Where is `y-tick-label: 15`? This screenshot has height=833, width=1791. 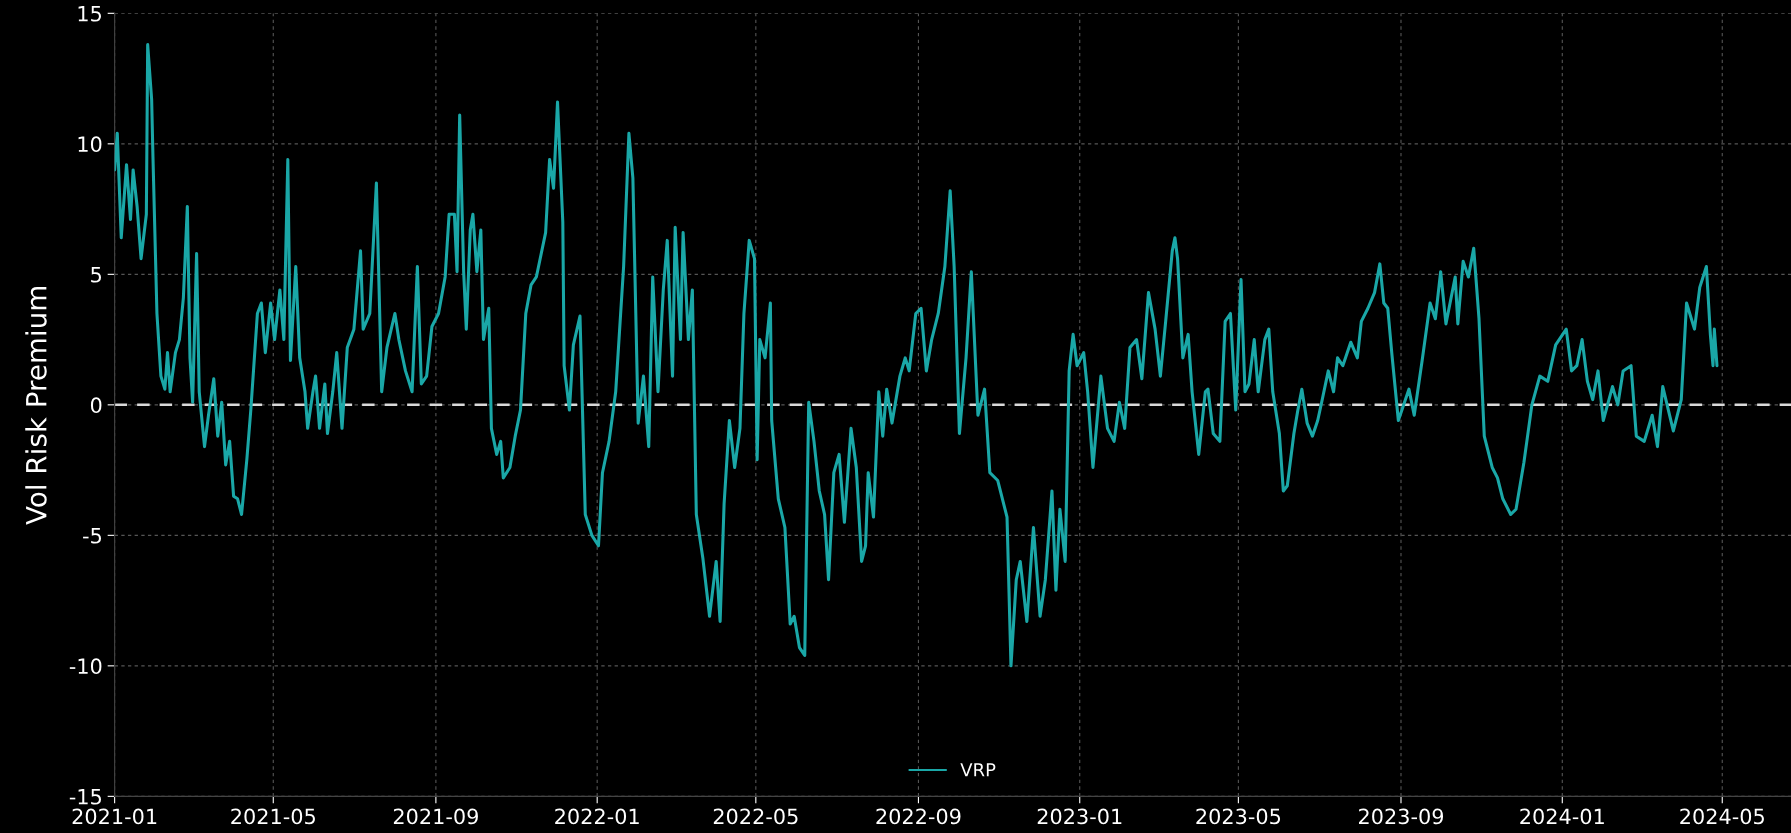
y-tick-label: 15 is located at coordinates (89, 14).